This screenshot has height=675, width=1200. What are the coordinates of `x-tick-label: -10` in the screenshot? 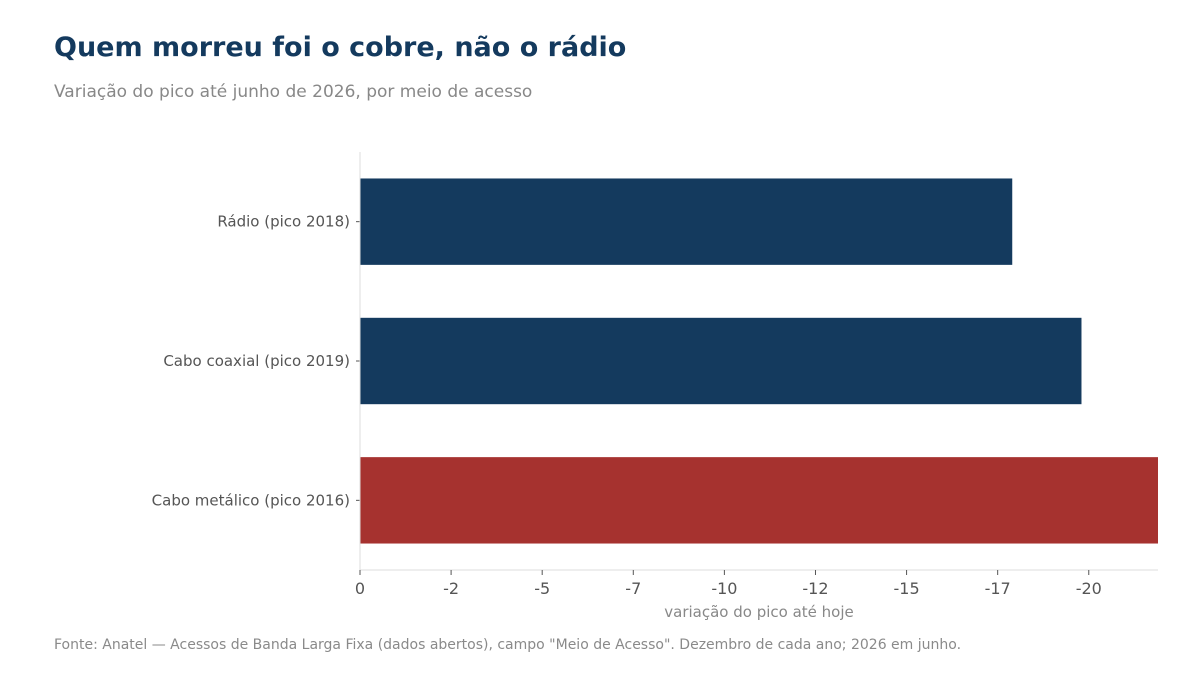 It's located at (724, 588).